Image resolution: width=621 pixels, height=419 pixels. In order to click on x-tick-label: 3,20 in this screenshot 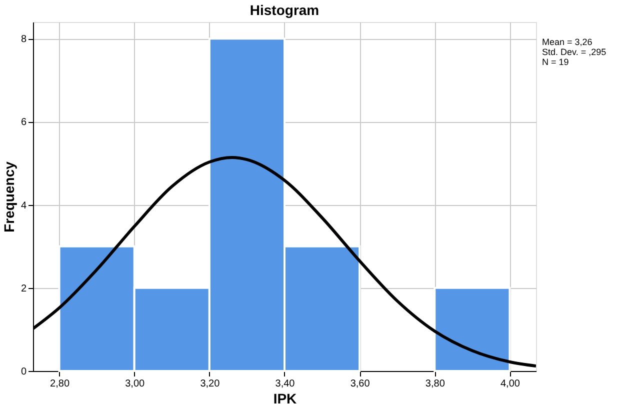, I will do `click(210, 384)`.